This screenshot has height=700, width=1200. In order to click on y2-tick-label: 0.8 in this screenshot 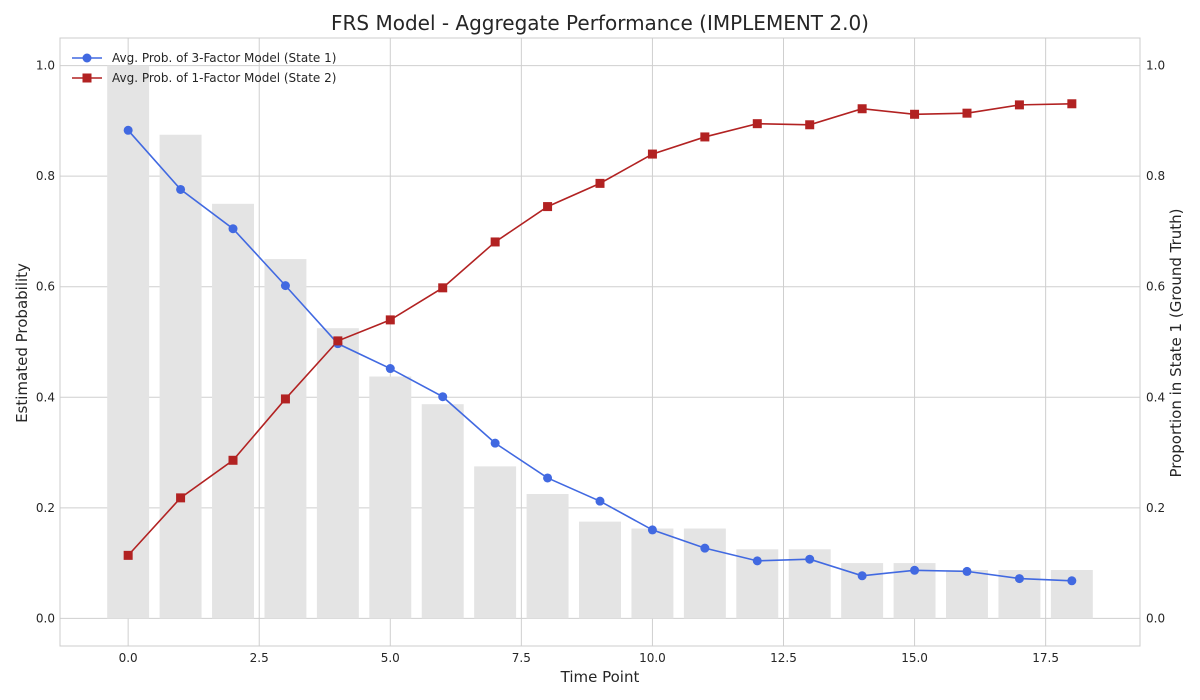, I will do `click(1155, 176)`.